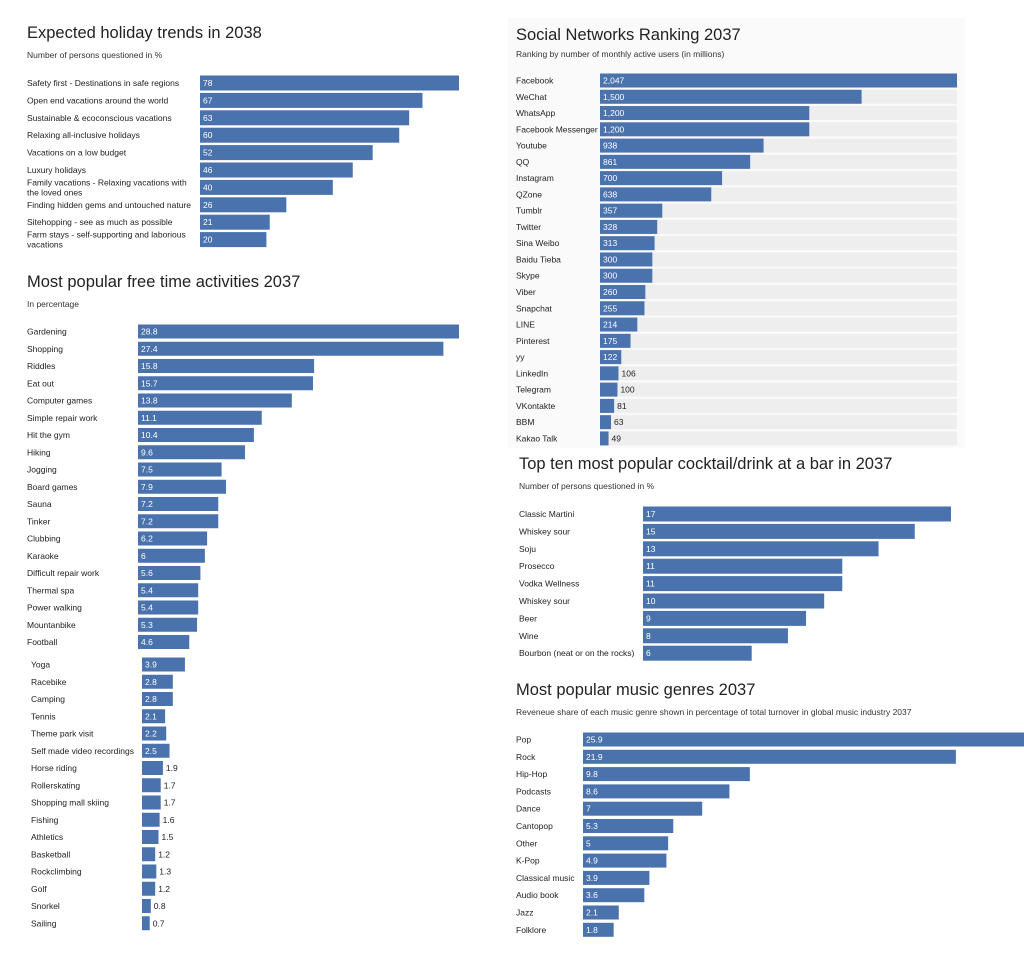  What do you see at coordinates (100, 222) in the screenshot?
I see `category-label: Sitehopping - see as much as possible` at bounding box center [100, 222].